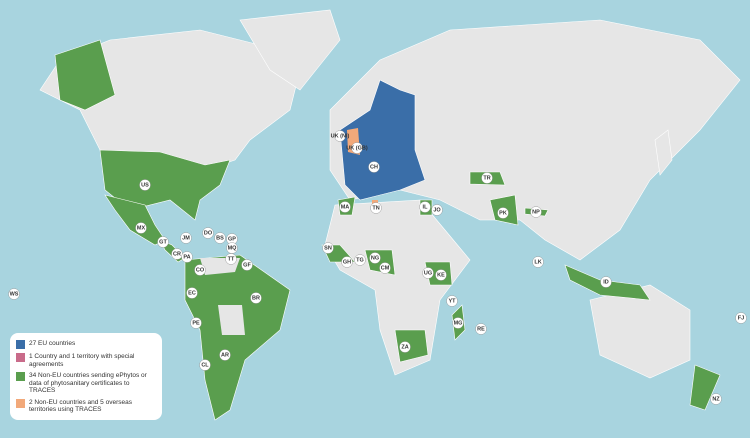 The image size is (750, 438). Describe the element at coordinates (382, 140) in the screenshot. I see `eu-countries` at that location.